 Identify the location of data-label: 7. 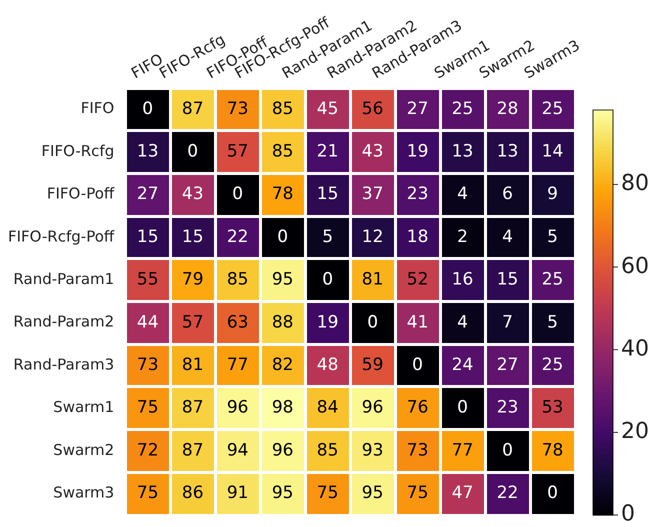
(507, 322).